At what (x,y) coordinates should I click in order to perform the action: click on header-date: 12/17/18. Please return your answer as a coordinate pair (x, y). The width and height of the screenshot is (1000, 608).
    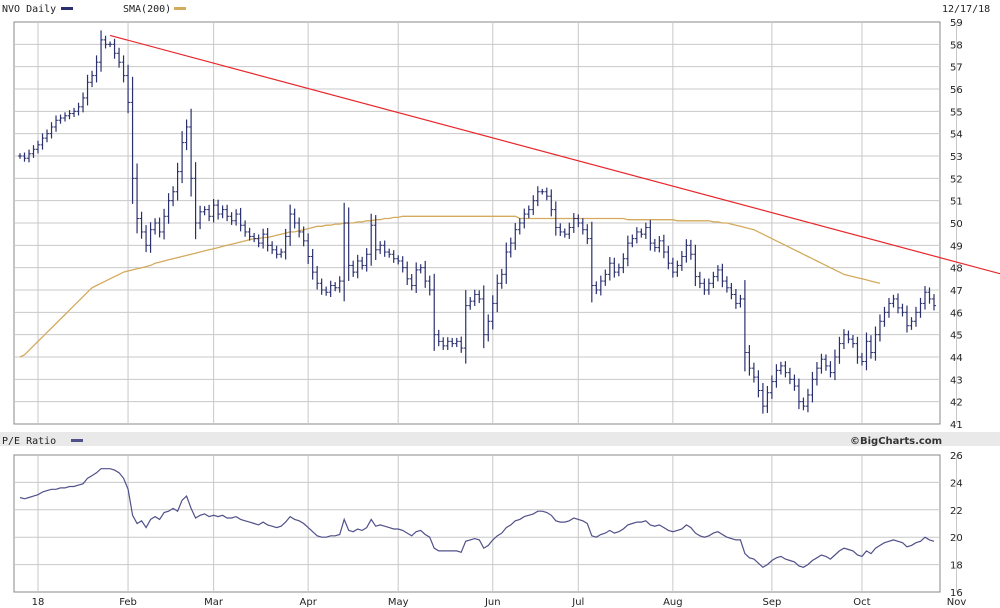
    Looking at the image, I should click on (966, 9).